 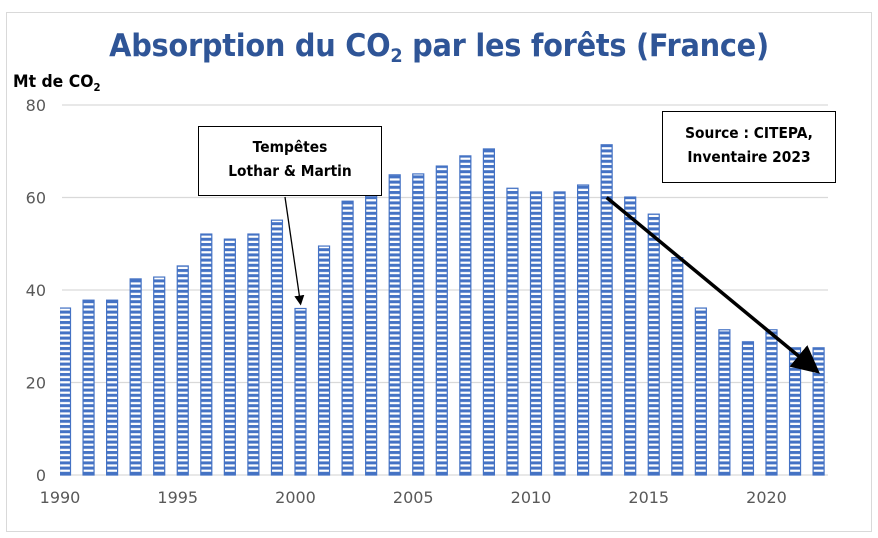 I want to click on y-tick-label: 0, so click(x=41, y=475).